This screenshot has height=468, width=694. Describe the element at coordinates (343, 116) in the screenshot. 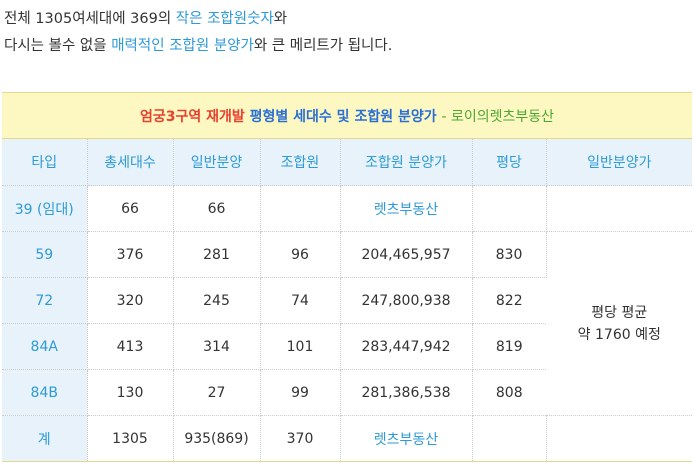

I see `caption-subject: 평형별 세대수 및 조합원 분양가` at that location.